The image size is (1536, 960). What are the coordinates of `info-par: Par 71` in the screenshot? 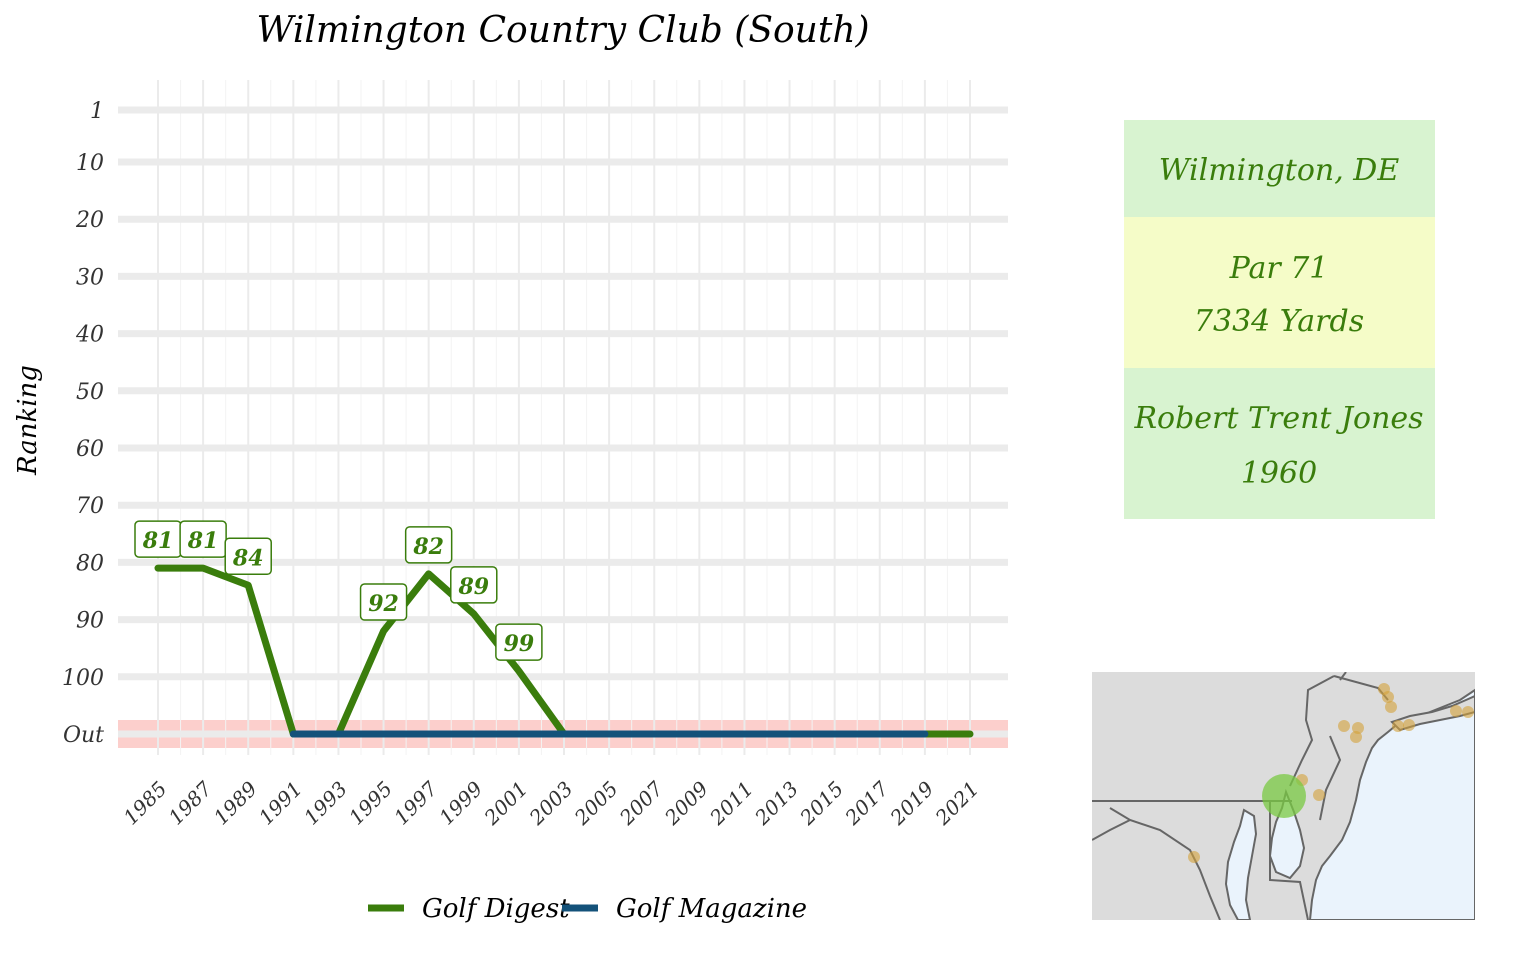 It's located at (1279, 268).